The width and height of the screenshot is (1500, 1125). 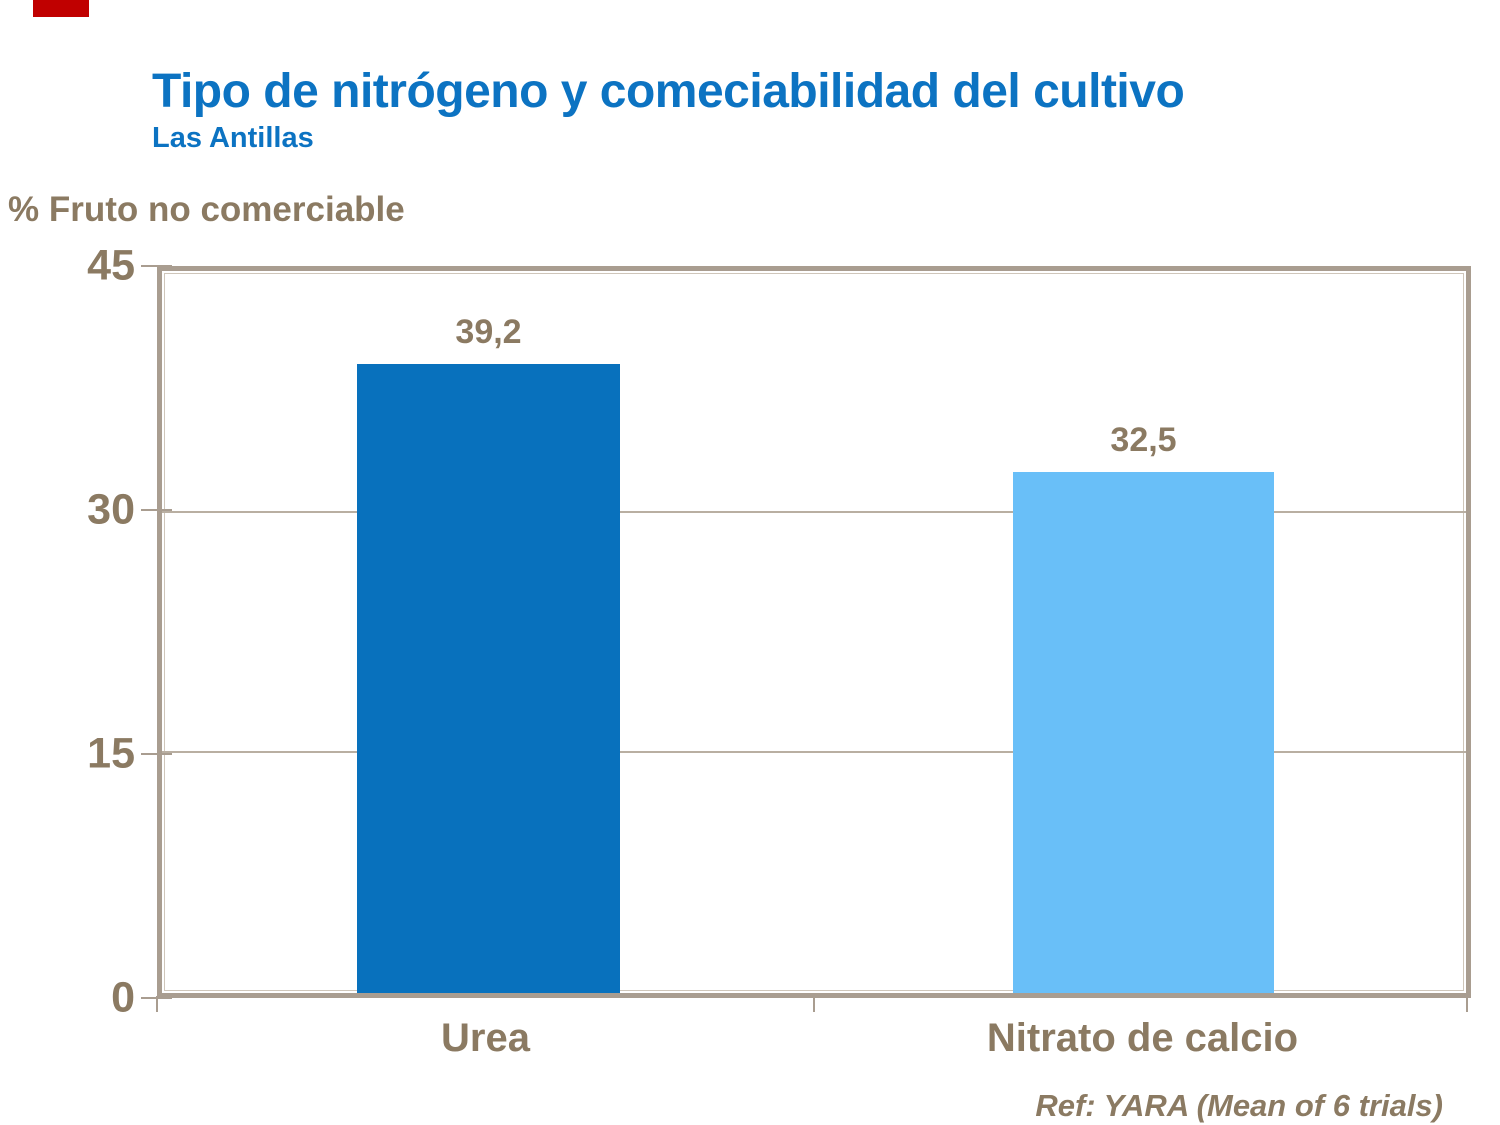 I want to click on bar-nitrato-de-calcio: 32,5, so click(x=1143, y=707).